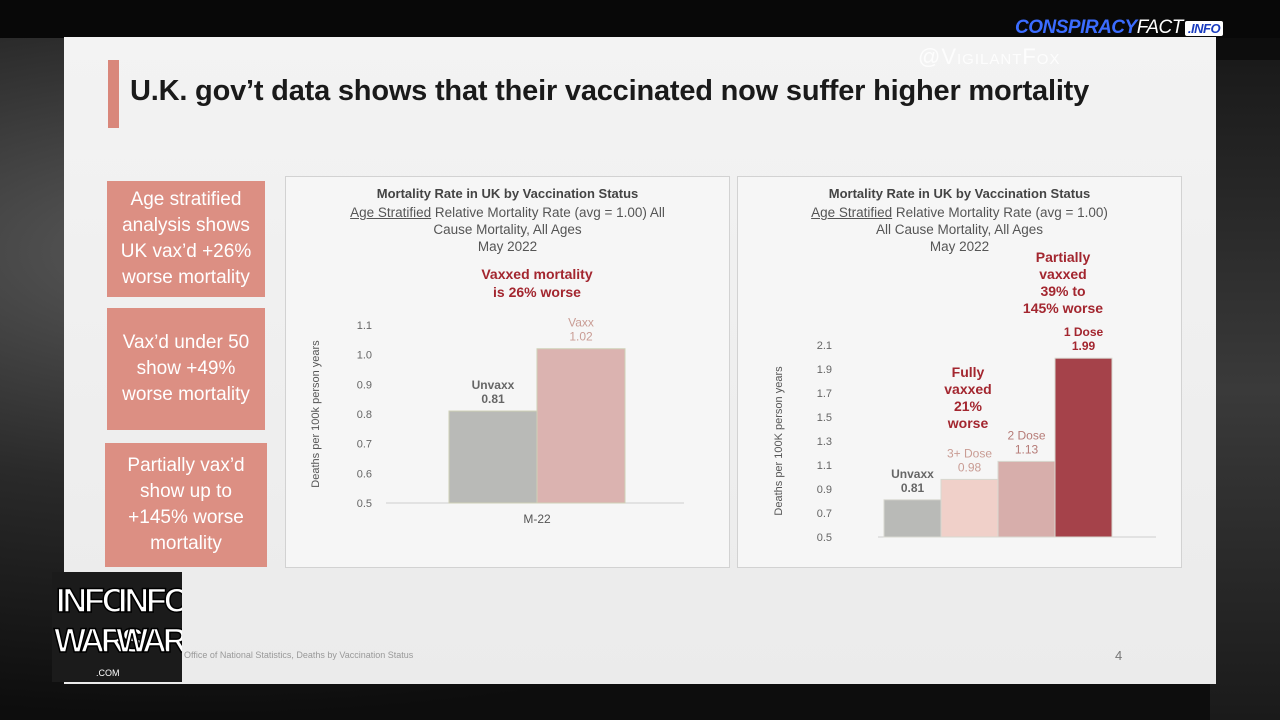  I want to click on page-number: 4, so click(1119, 655).